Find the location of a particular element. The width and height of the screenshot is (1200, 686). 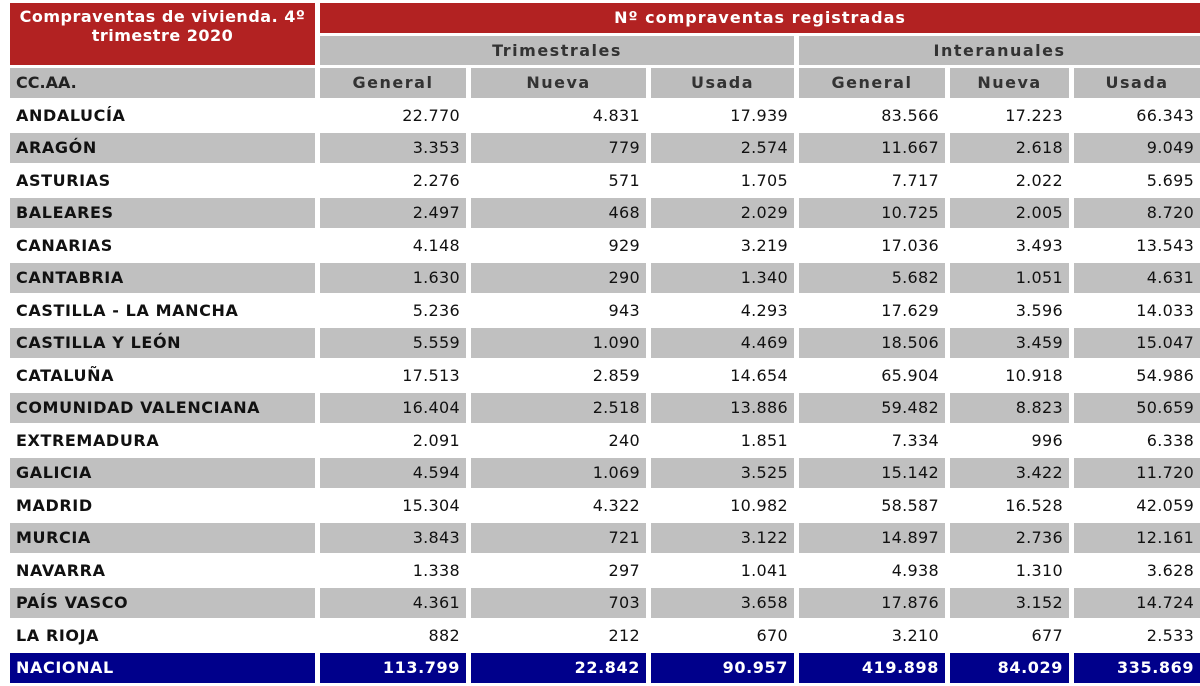

value-cell: 996 is located at coordinates (1009, 440).